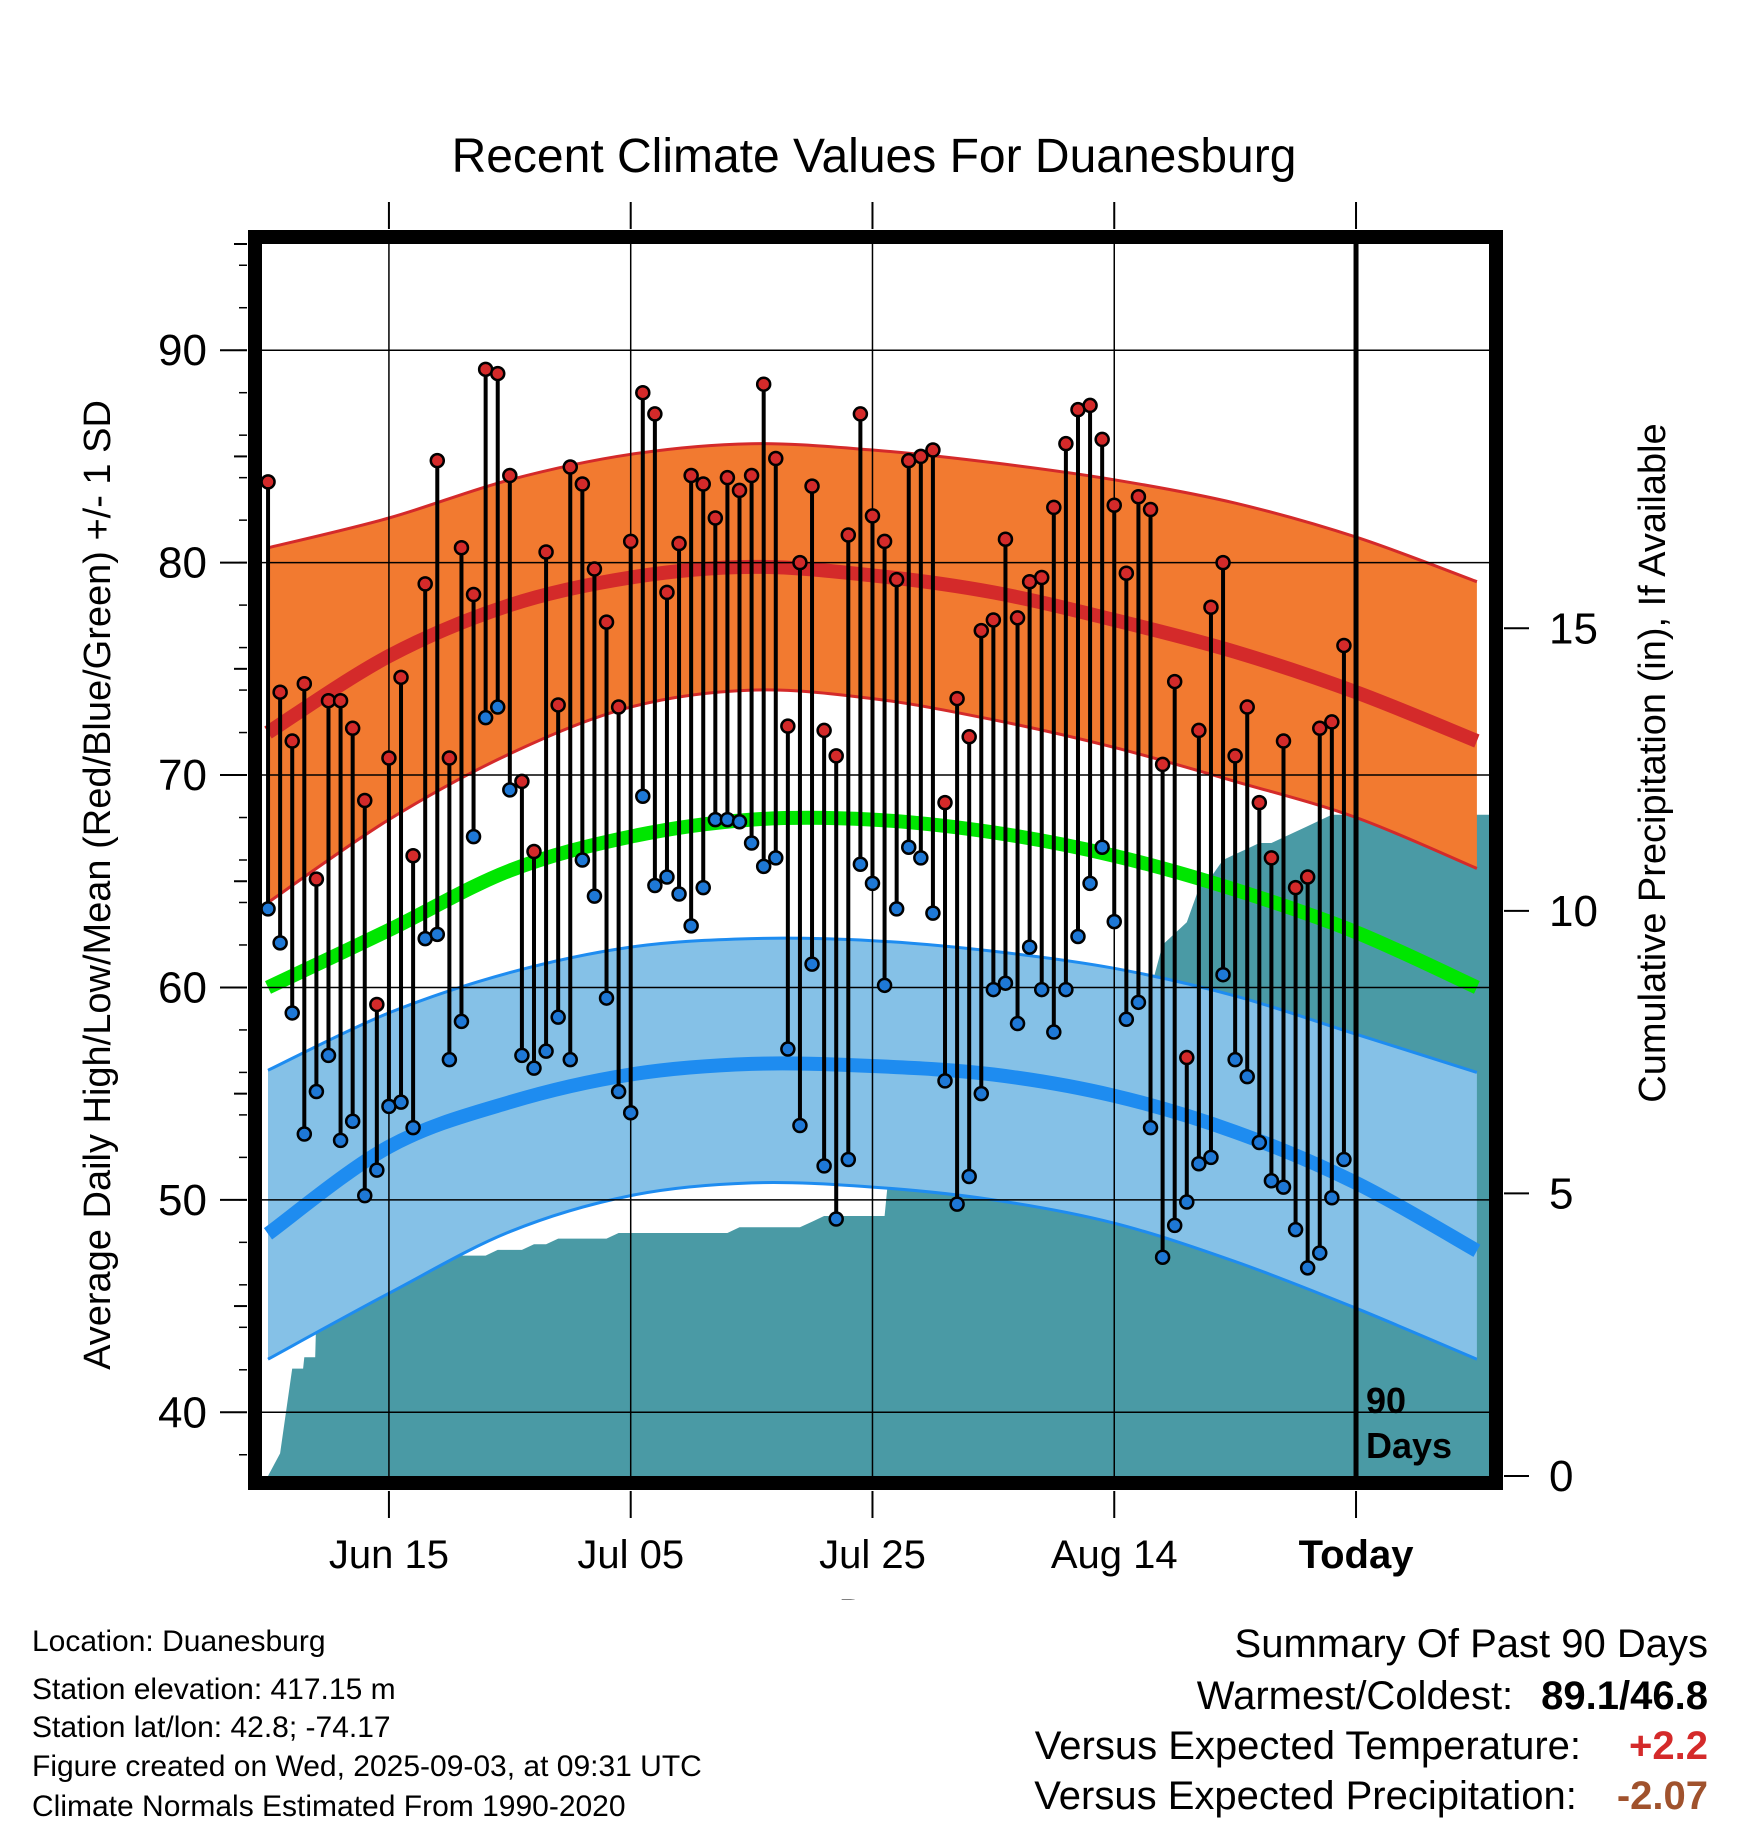 Image resolution: width=1748 pixels, height=1828 pixels. I want to click on y2-tick-label: 15, so click(1573, 628).